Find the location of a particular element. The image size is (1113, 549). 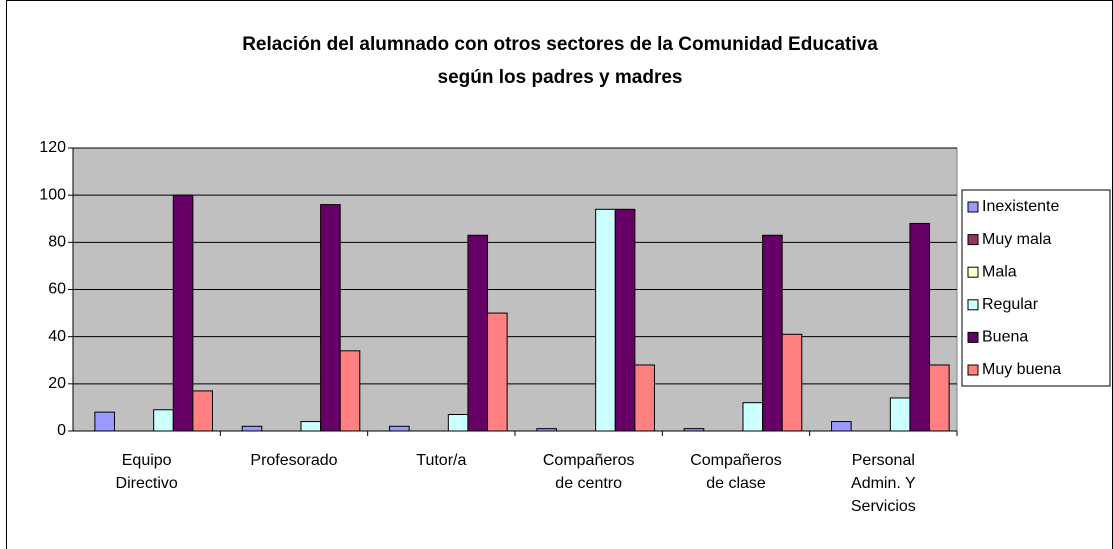

chart-title: según los padres y madres is located at coordinates (560, 77).